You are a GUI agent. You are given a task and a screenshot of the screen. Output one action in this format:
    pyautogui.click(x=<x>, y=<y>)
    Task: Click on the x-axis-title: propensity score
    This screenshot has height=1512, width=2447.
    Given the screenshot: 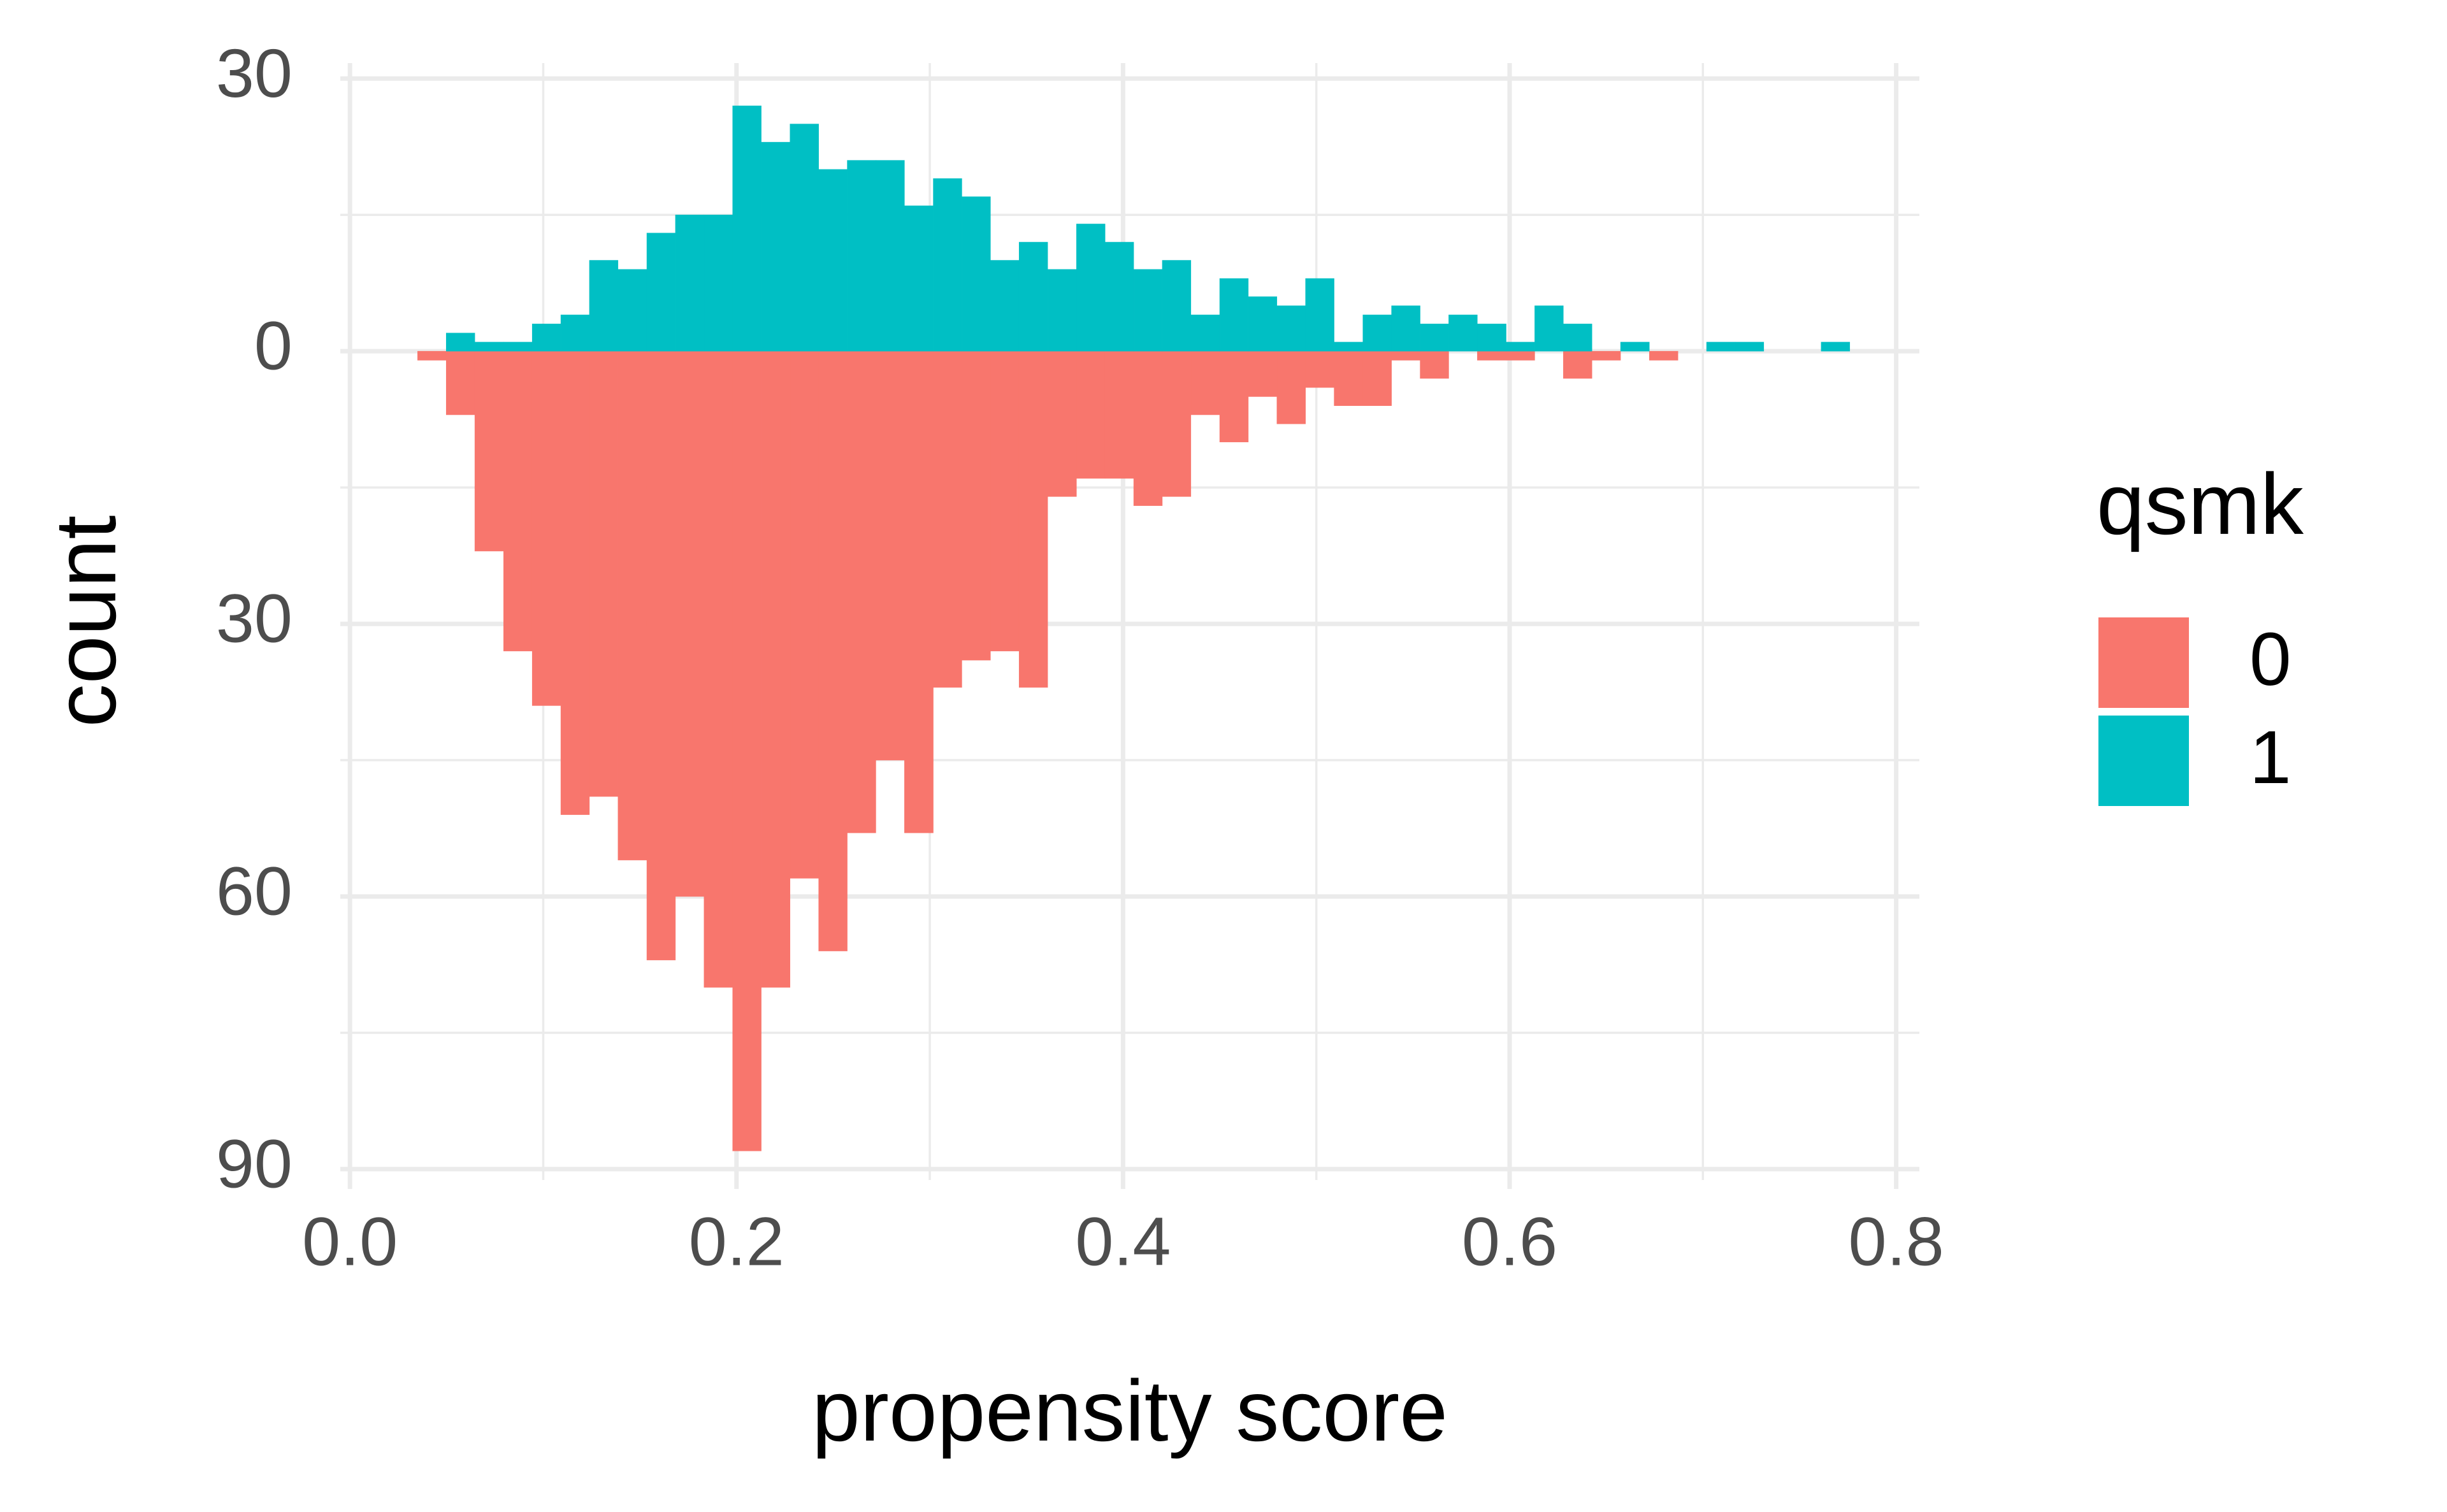 What is the action you would take?
    pyautogui.click(x=1130, y=1410)
    